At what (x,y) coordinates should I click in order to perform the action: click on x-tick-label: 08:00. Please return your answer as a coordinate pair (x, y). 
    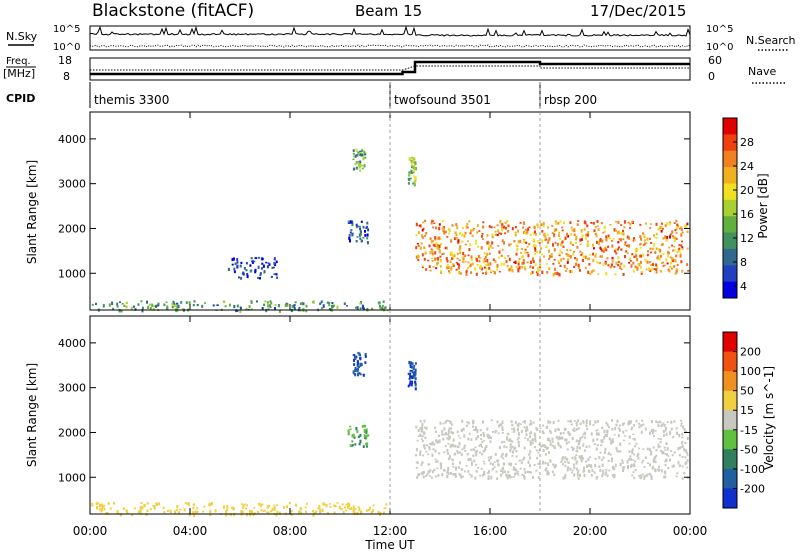
    Looking at the image, I should click on (290, 531).